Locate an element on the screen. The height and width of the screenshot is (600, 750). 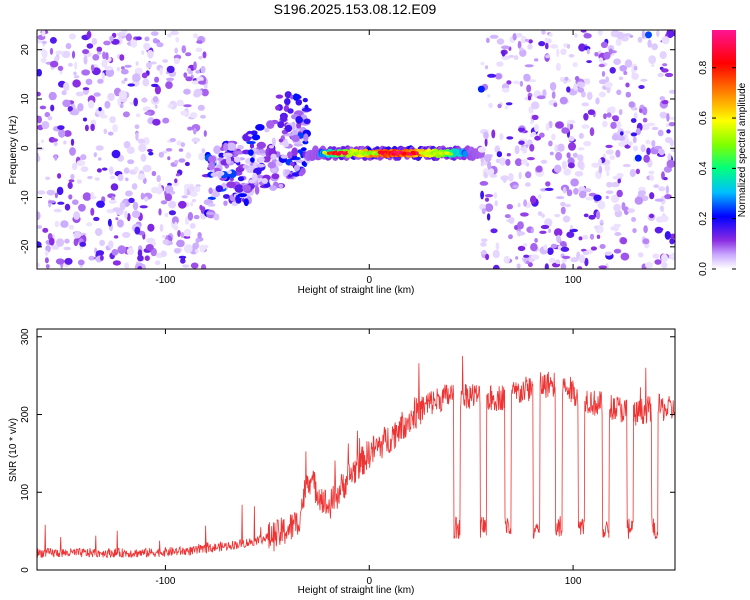
y-tick-label: 300 is located at coordinates (25, 336).